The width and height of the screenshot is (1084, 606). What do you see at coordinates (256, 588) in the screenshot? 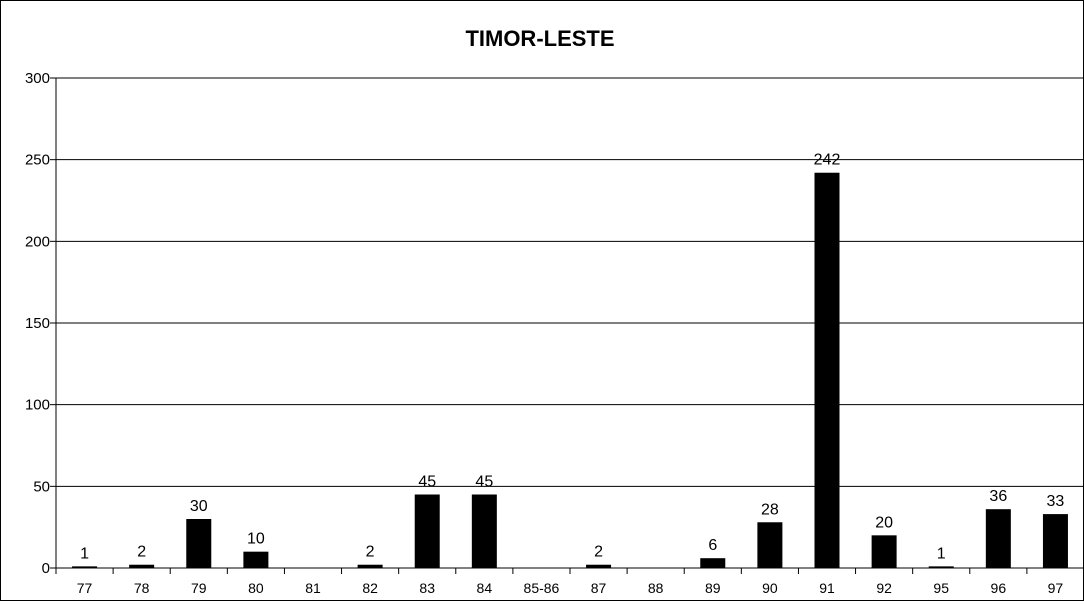
I see `x-tick-label: 80` at bounding box center [256, 588].